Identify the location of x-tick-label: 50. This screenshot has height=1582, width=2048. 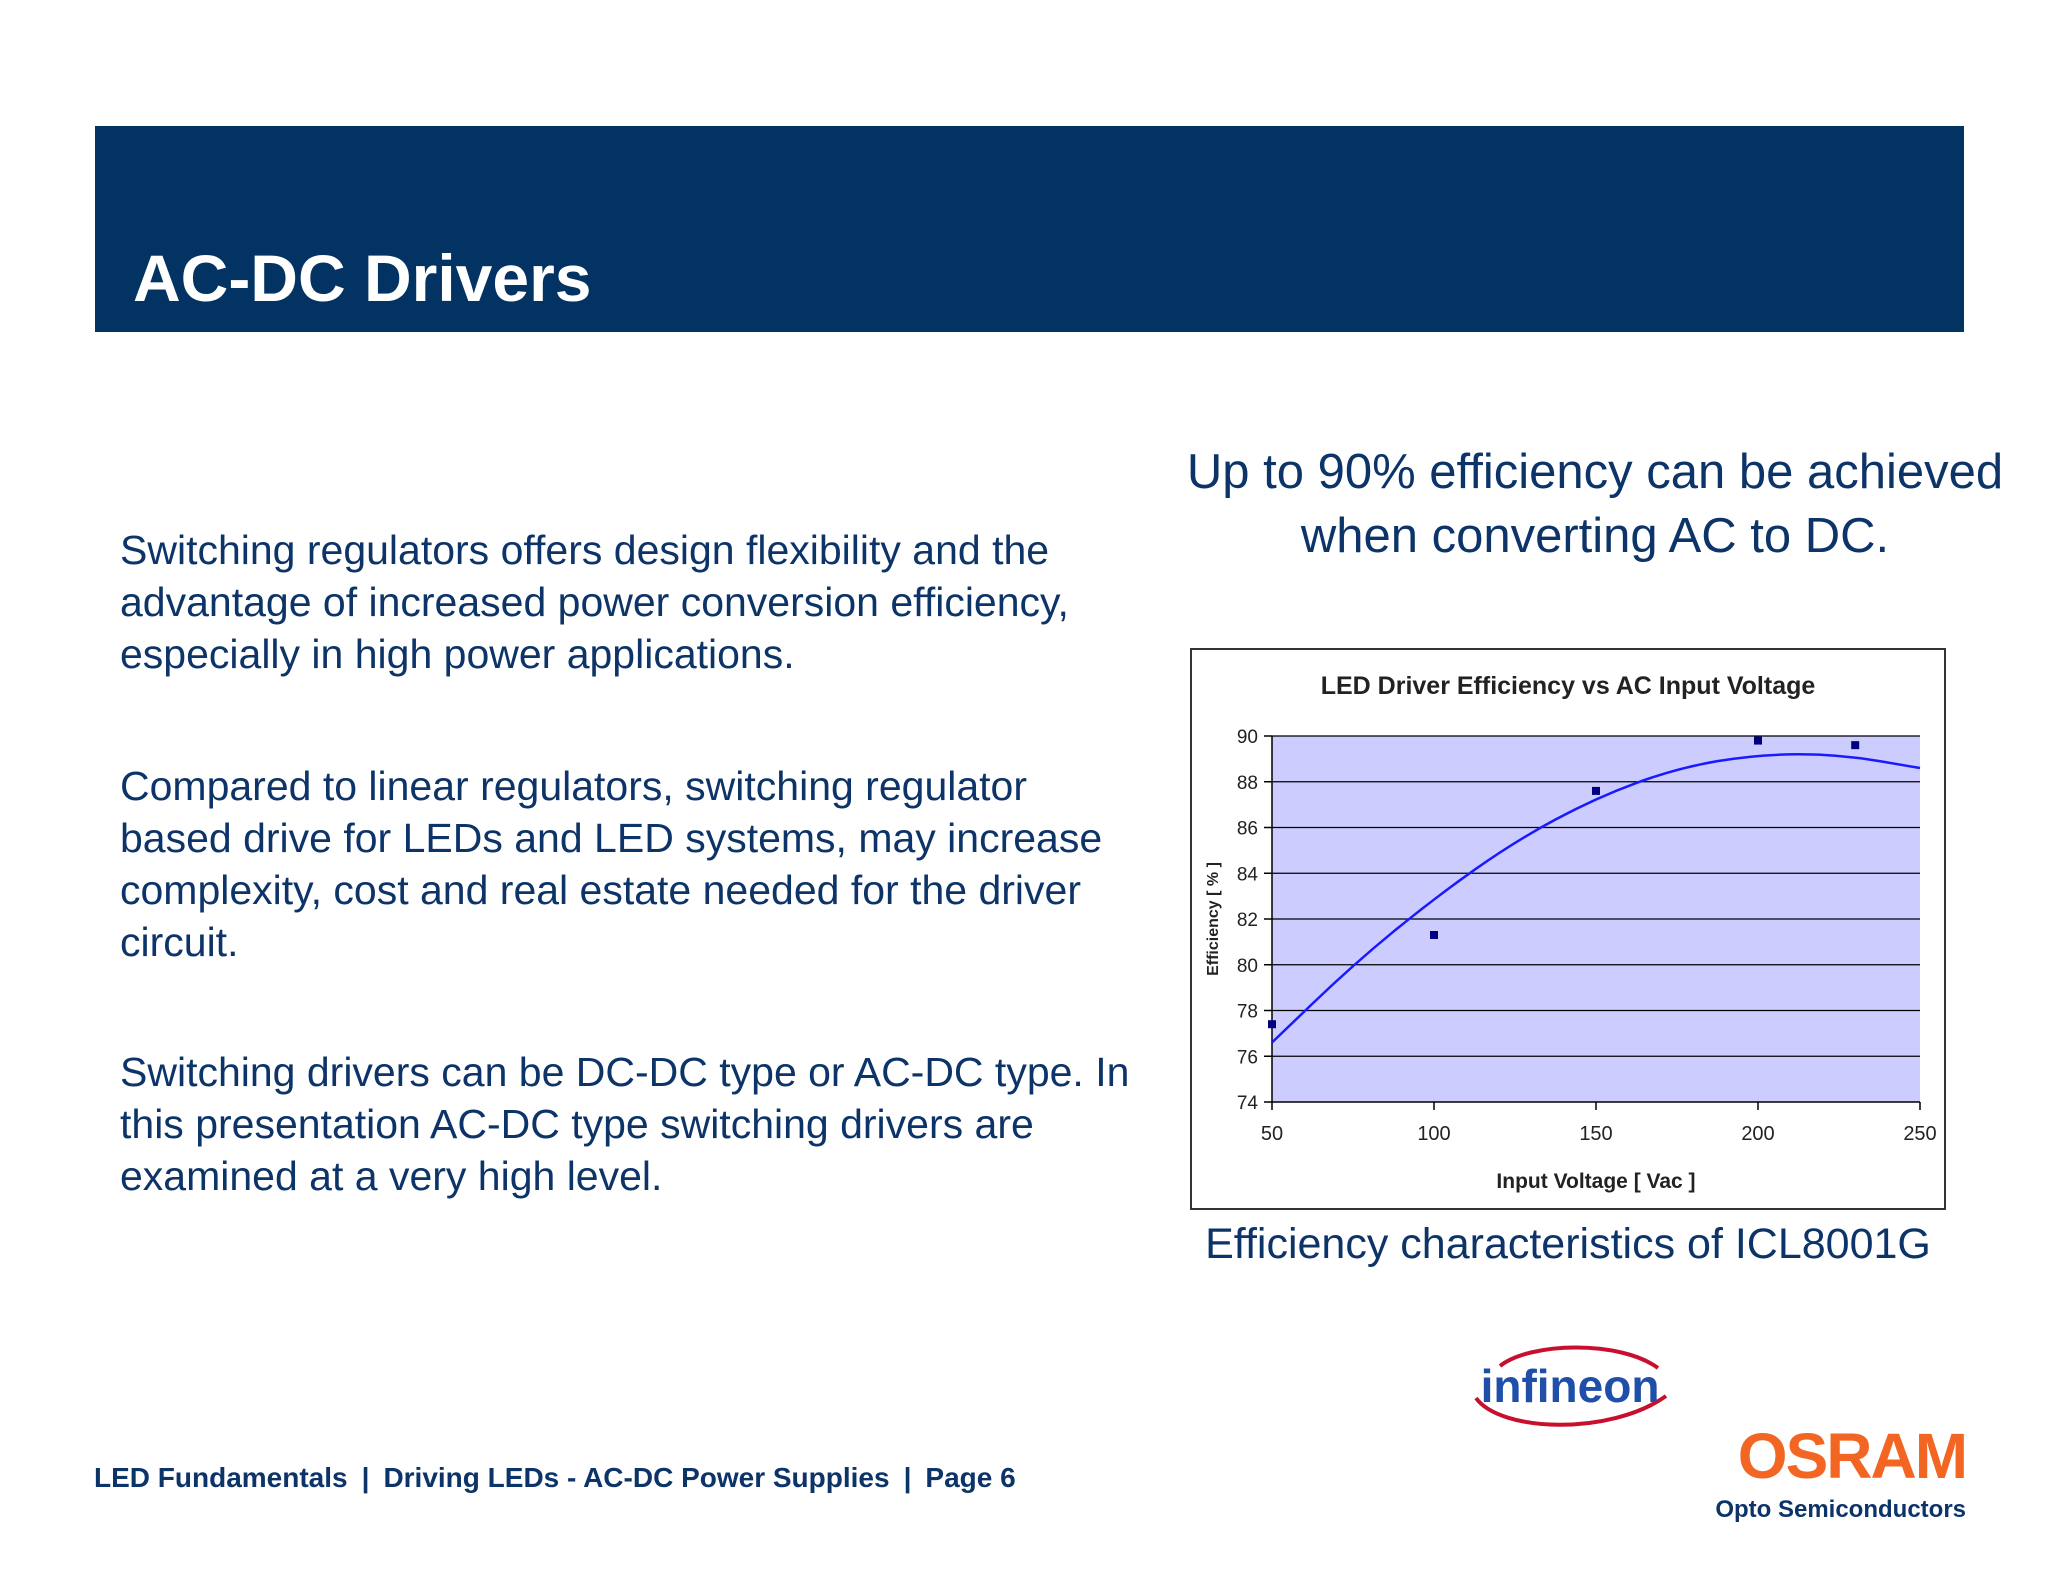
(1272, 1134).